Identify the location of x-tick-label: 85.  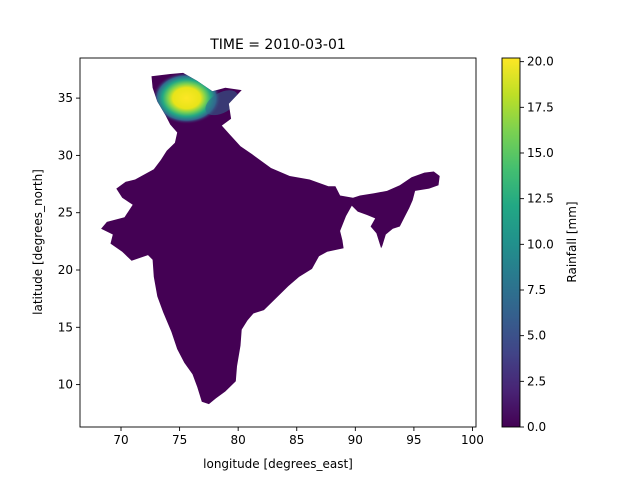
(296, 440).